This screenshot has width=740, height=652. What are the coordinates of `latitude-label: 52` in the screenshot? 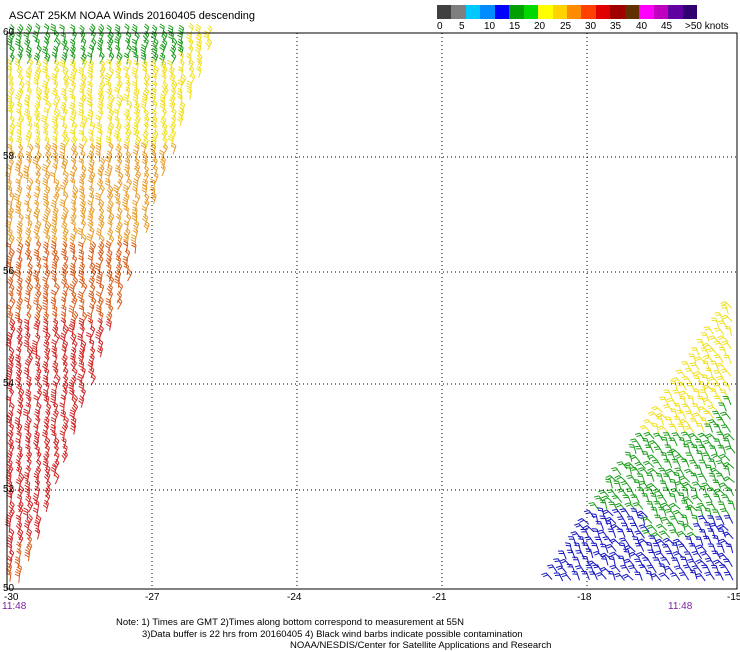 It's located at (9, 489).